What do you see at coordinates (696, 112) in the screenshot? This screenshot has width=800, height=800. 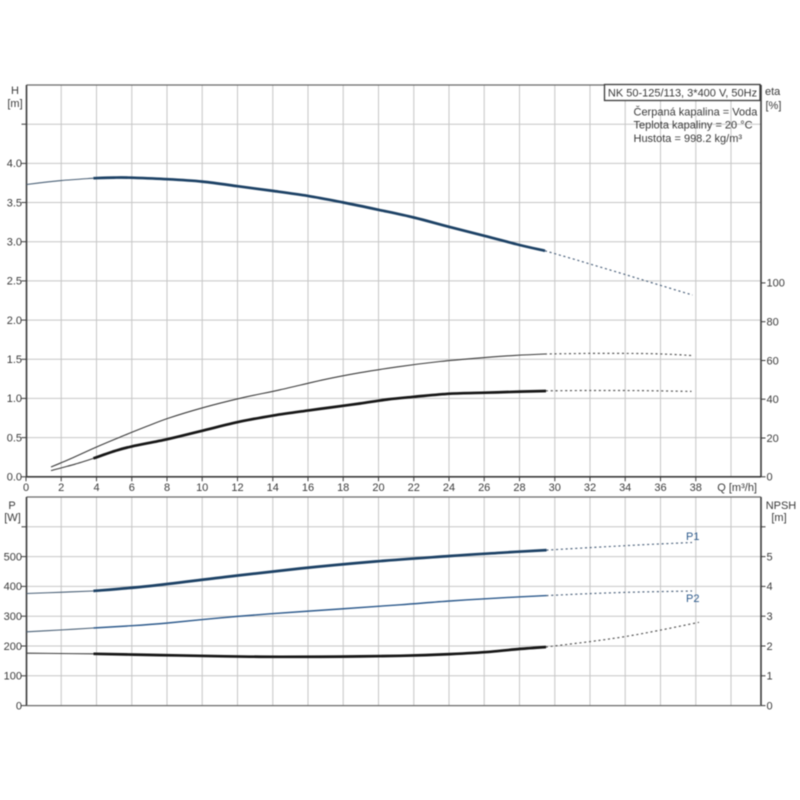 I see `svg-text: Čerpaná kapalina = Voda` at bounding box center [696, 112].